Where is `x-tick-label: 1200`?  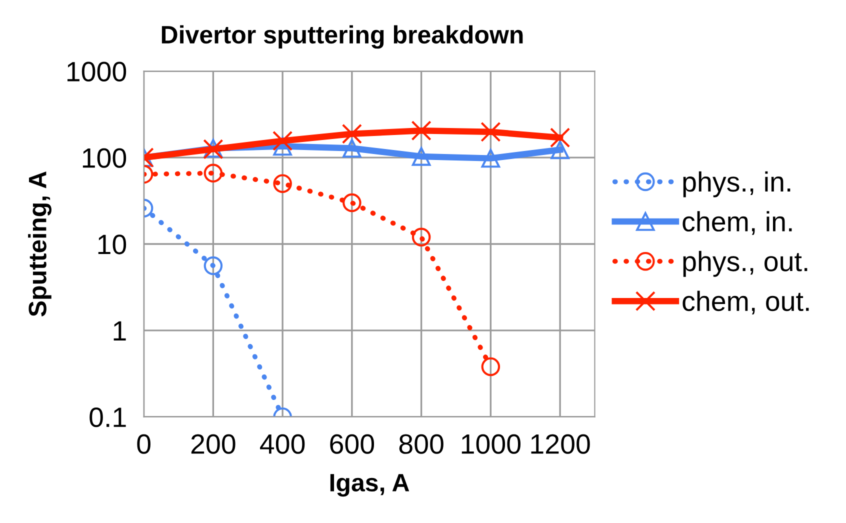
x-tick-label: 1200 is located at coordinates (560, 444).